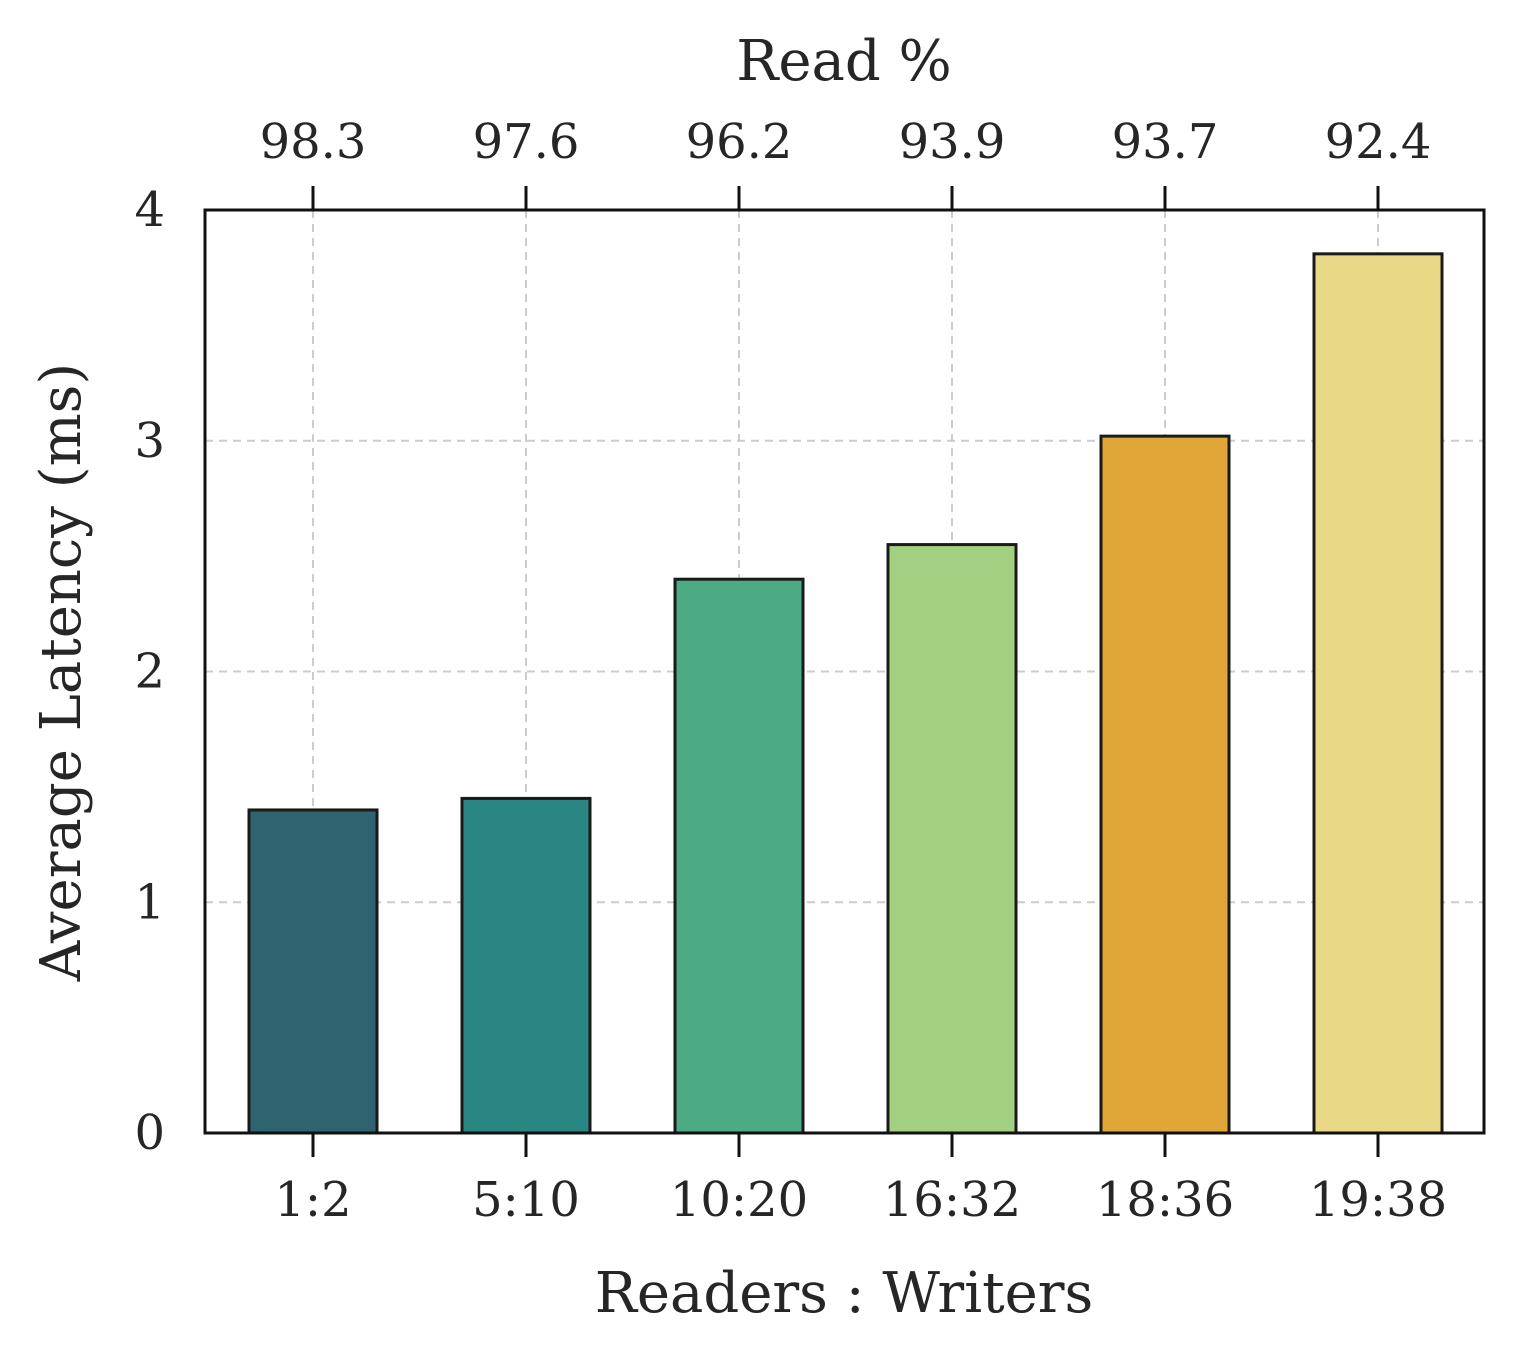  What do you see at coordinates (952, 1200) in the screenshot?
I see `x-tick-label-3: 16:32` at bounding box center [952, 1200].